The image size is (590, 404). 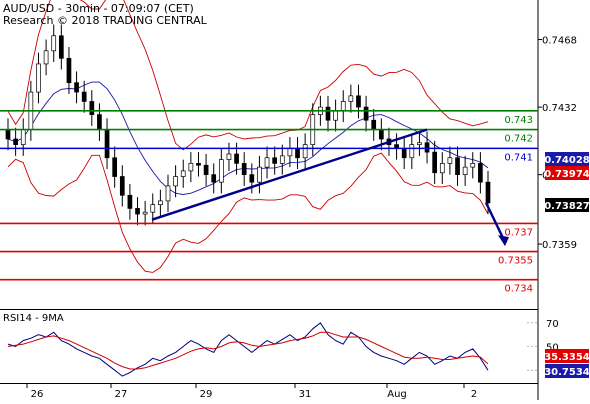 I want to click on price-badge-label: 0.73827, so click(x=567, y=206).